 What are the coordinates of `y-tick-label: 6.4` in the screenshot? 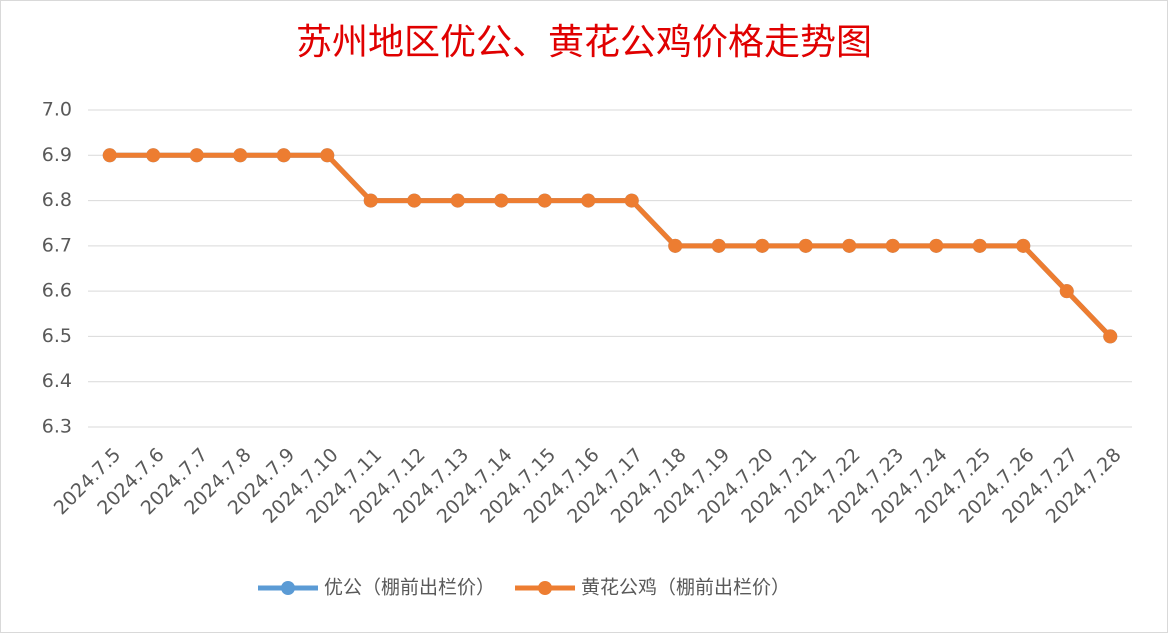 It's located at (57, 381).